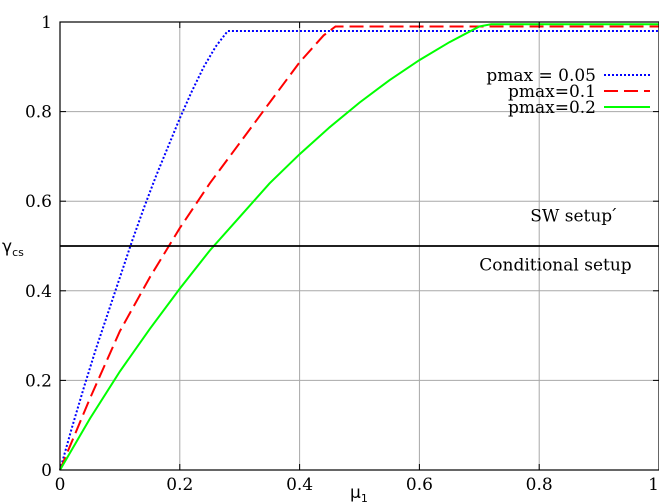  What do you see at coordinates (552, 92) in the screenshot?
I see `legend-label: pmax=0.1` at bounding box center [552, 92].